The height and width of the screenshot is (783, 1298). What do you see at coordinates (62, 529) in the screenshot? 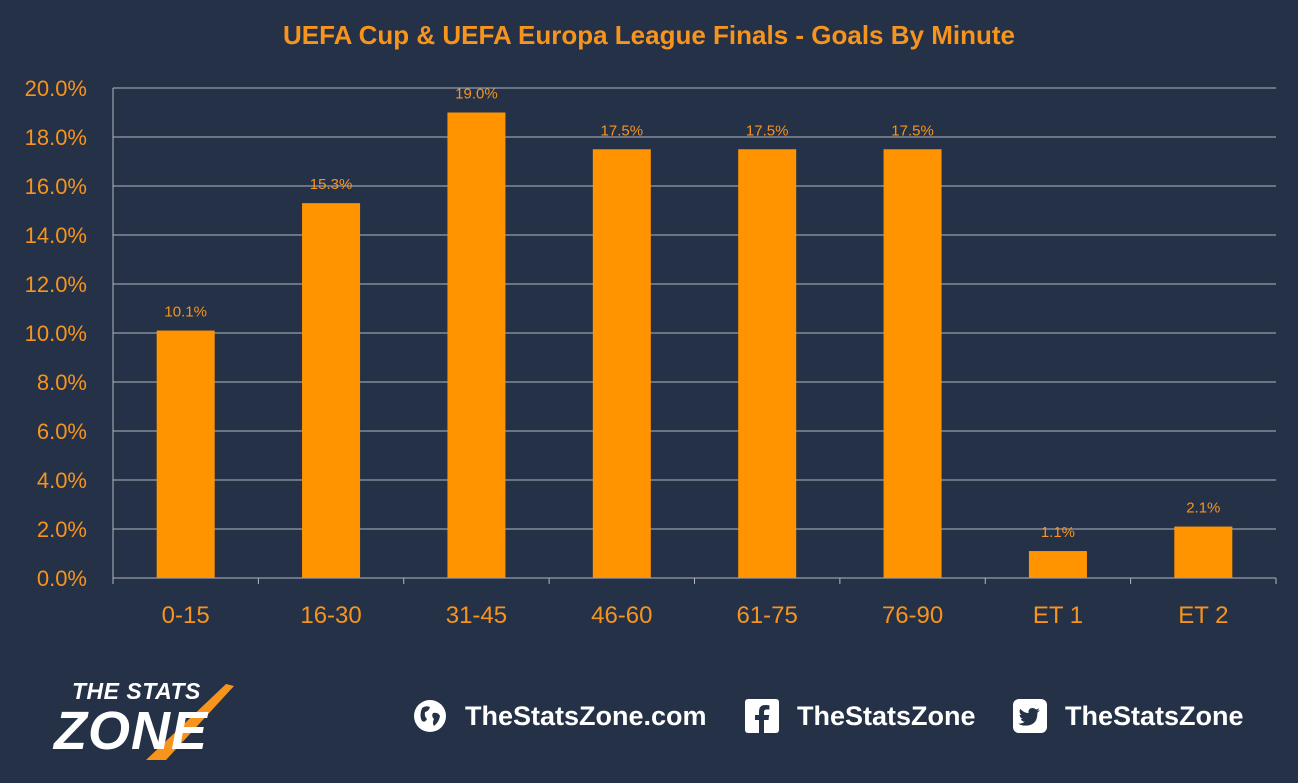
I see `y-tick-label: 2.0%` at bounding box center [62, 529].